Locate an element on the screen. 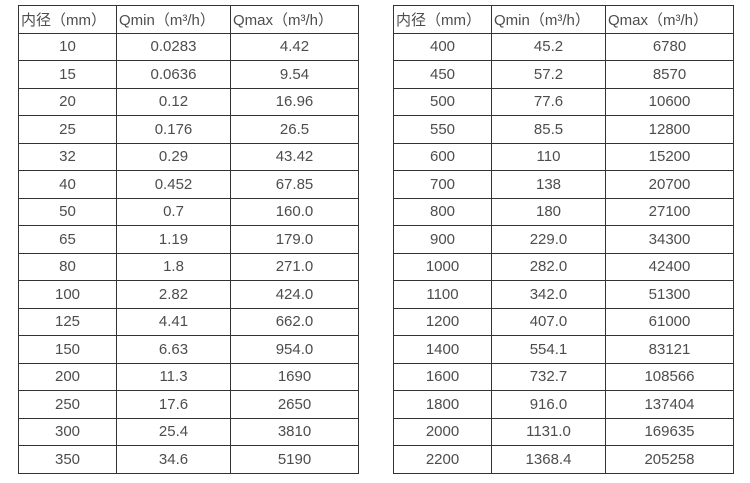  table-row: 300 25.4 3810 is located at coordinates (188, 431).